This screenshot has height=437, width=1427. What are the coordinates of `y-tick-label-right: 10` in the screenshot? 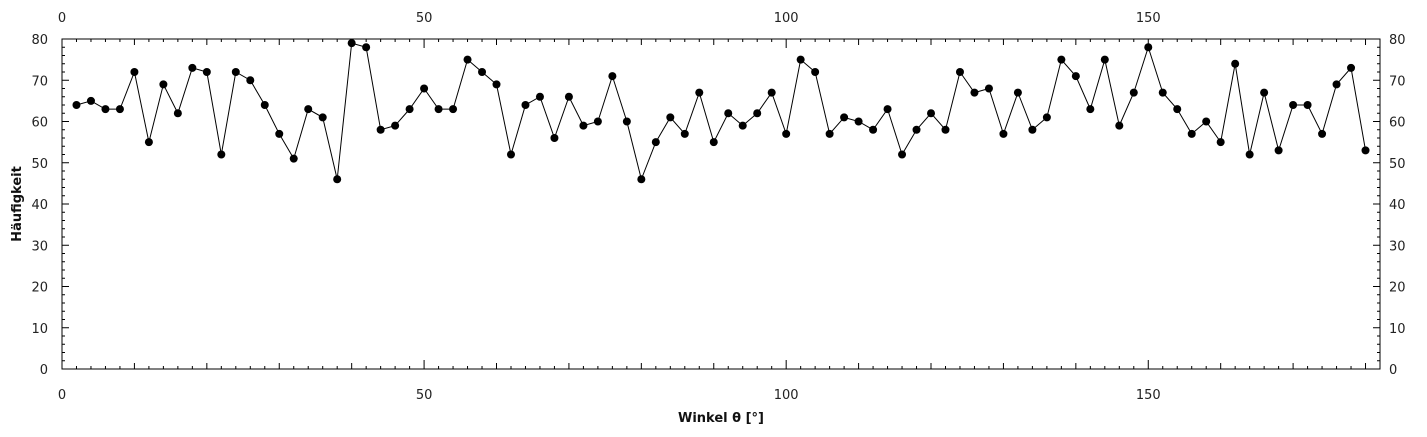 It's located at (1397, 329).